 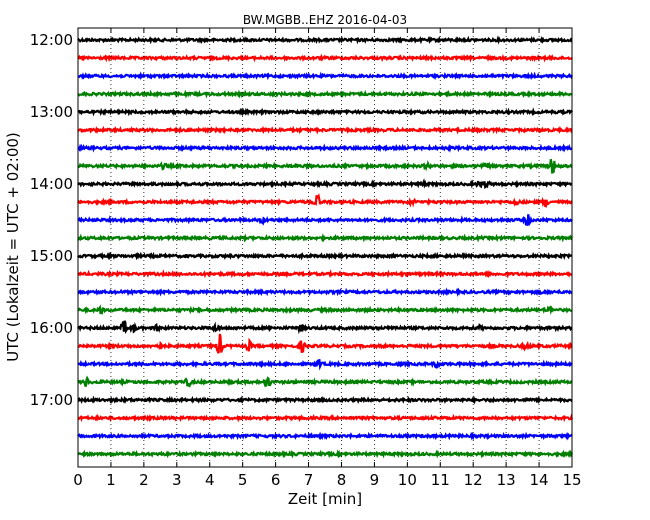 What do you see at coordinates (243, 480) in the screenshot?
I see `x-tick-label: 5` at bounding box center [243, 480].